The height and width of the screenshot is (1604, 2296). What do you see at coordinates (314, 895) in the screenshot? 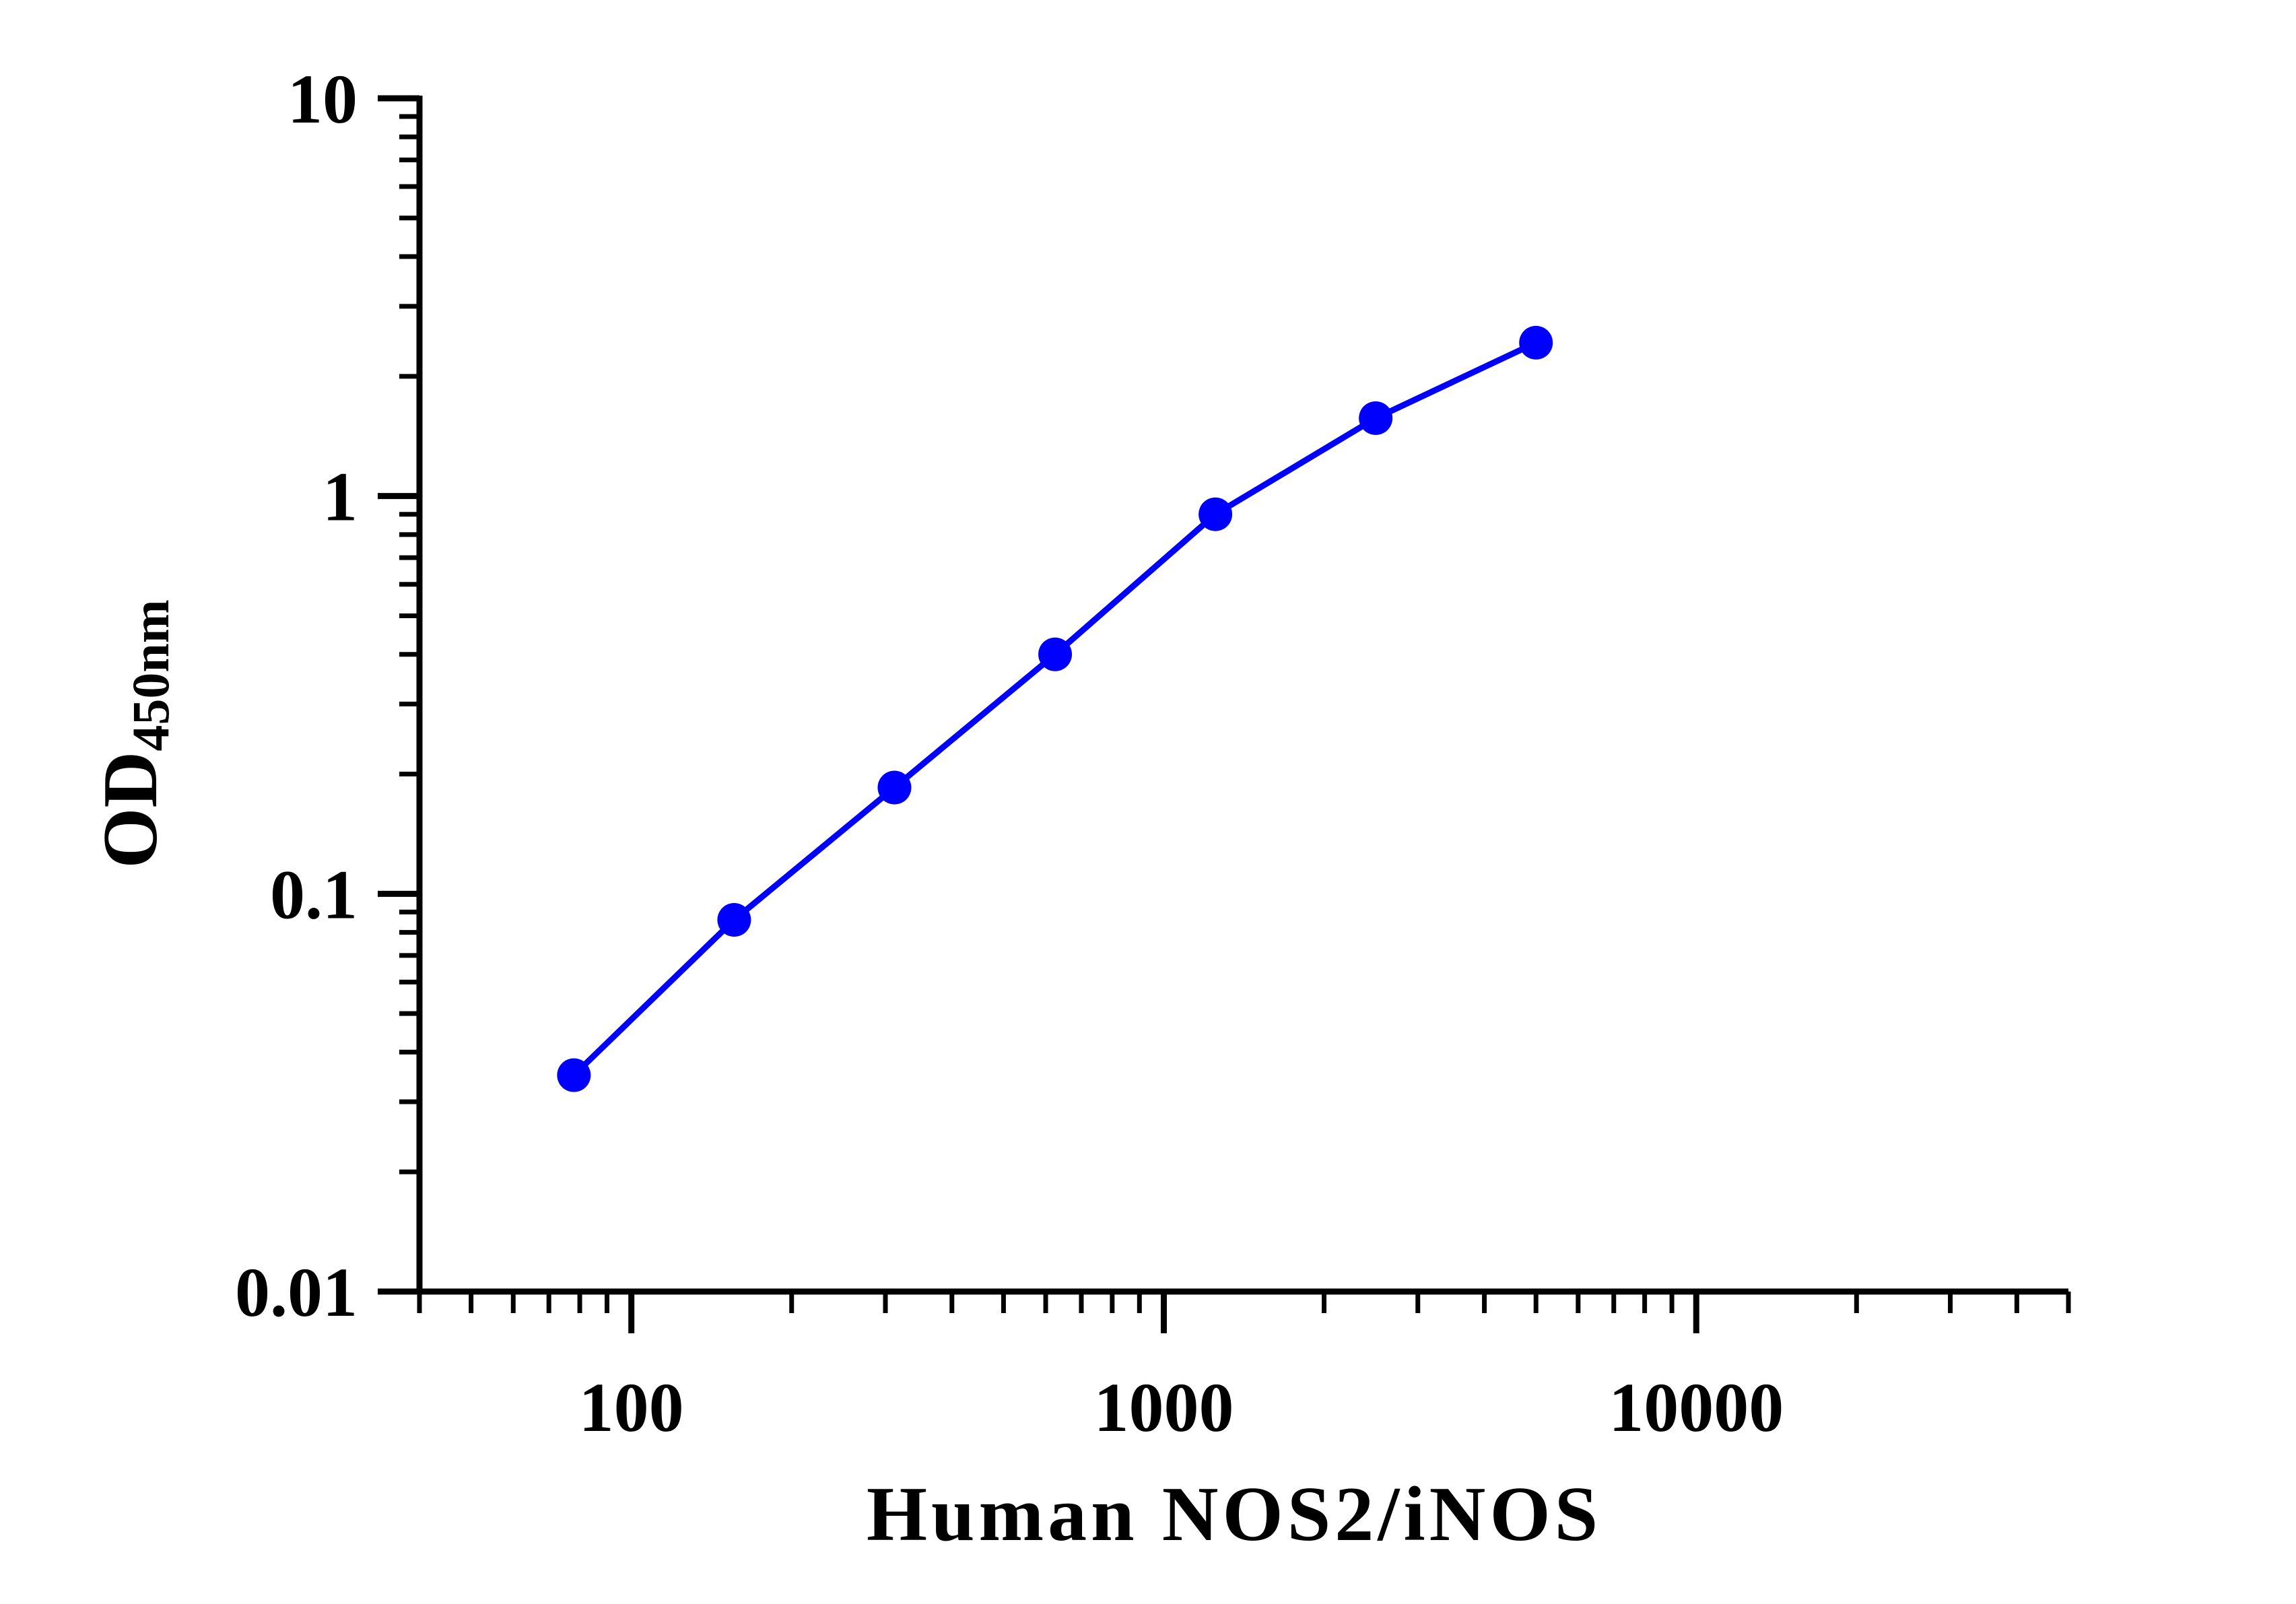
I see `y-tick-label: 0.1` at bounding box center [314, 895].